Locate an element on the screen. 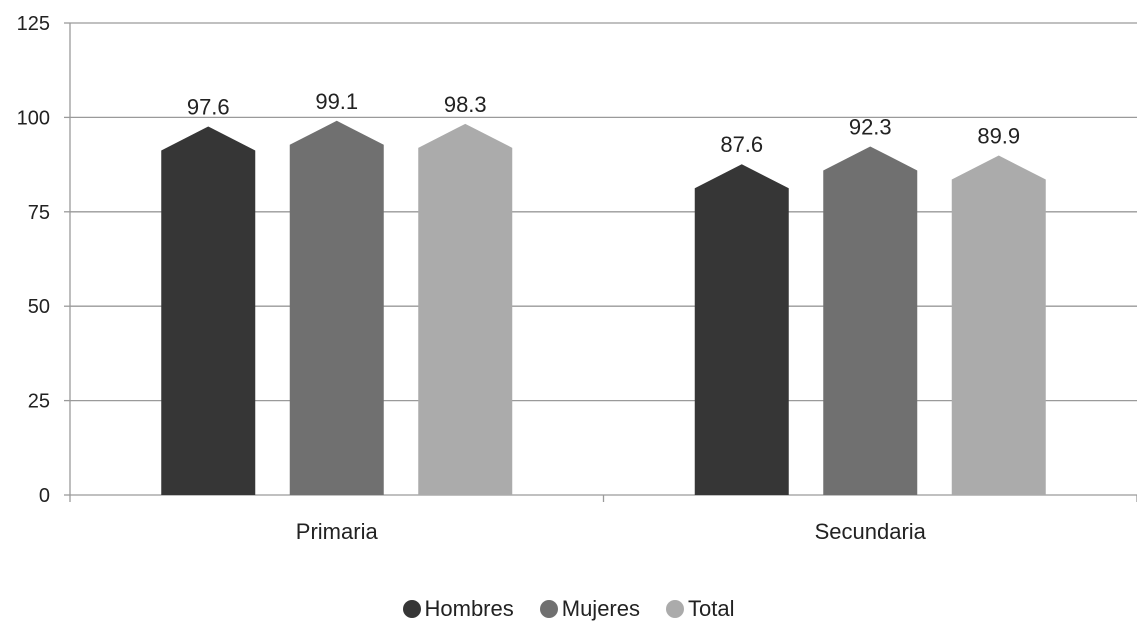  y-tick-label: 50 is located at coordinates (39, 307).